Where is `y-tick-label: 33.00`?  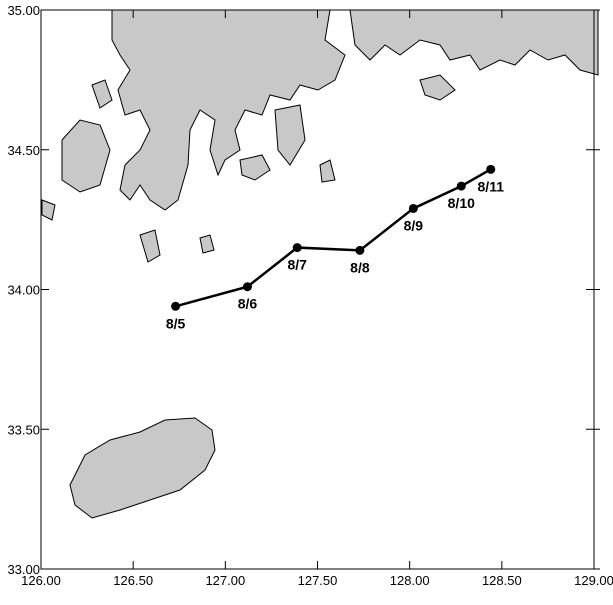 y-tick-label: 33.00 is located at coordinates (23, 569).